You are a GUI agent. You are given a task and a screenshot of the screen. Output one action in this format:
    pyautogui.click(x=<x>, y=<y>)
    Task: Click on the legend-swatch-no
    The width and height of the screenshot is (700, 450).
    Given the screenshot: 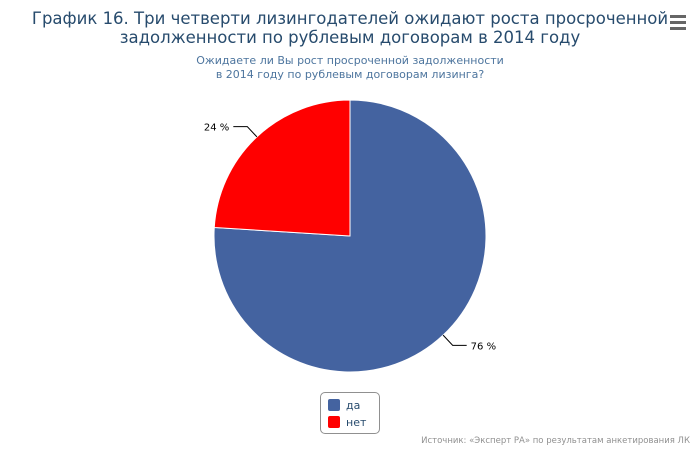 What is the action you would take?
    pyautogui.click(x=334, y=422)
    